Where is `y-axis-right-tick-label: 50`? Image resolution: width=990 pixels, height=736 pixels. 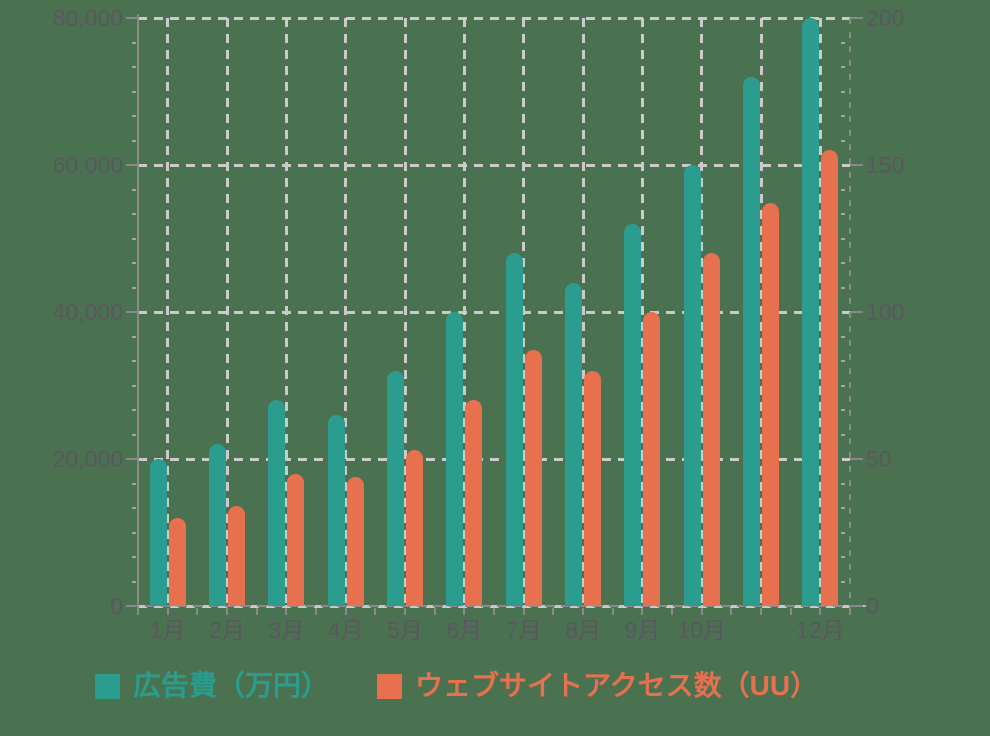
y-axis-right-tick-label: 50 is located at coordinates (879, 459).